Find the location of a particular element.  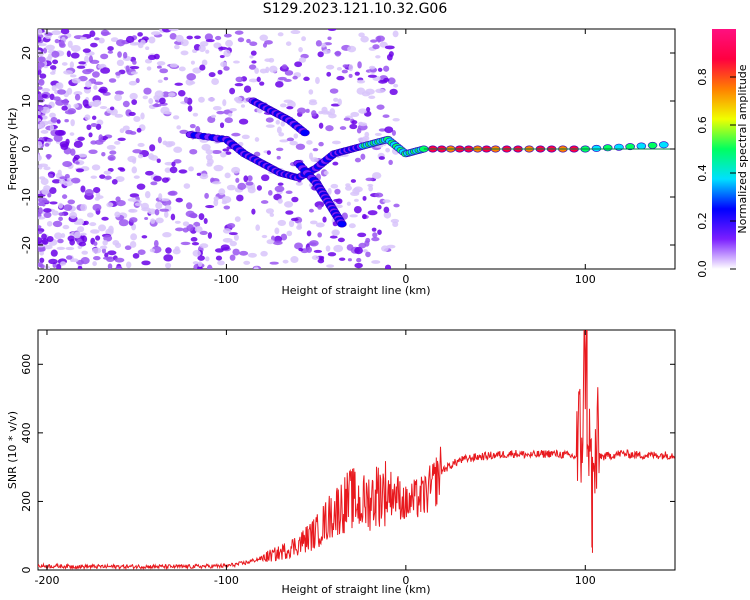

x-tick-label: -200 is located at coordinates (46, 580).